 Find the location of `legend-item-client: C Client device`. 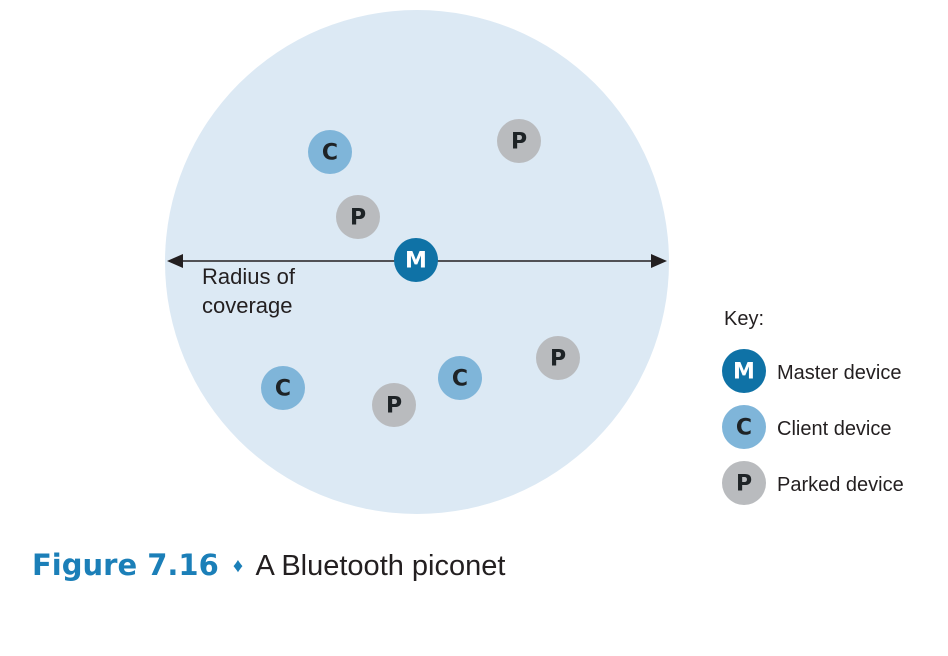

legend-item-client: C Client device is located at coordinates (807, 427).